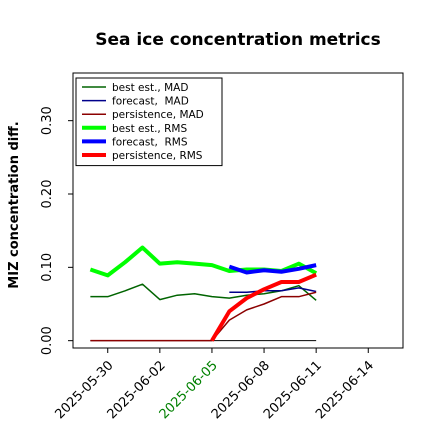 This screenshot has height=440, width=440. Describe the element at coordinates (149, 122) in the screenshot. I see `legend-box` at that location.